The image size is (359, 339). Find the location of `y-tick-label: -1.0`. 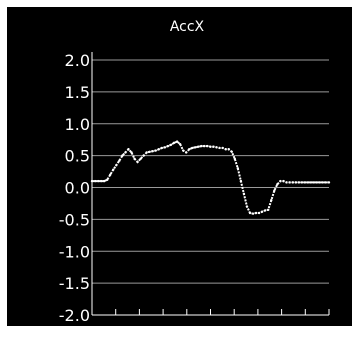

y-tick-label: -1.0 is located at coordinates (74, 251).